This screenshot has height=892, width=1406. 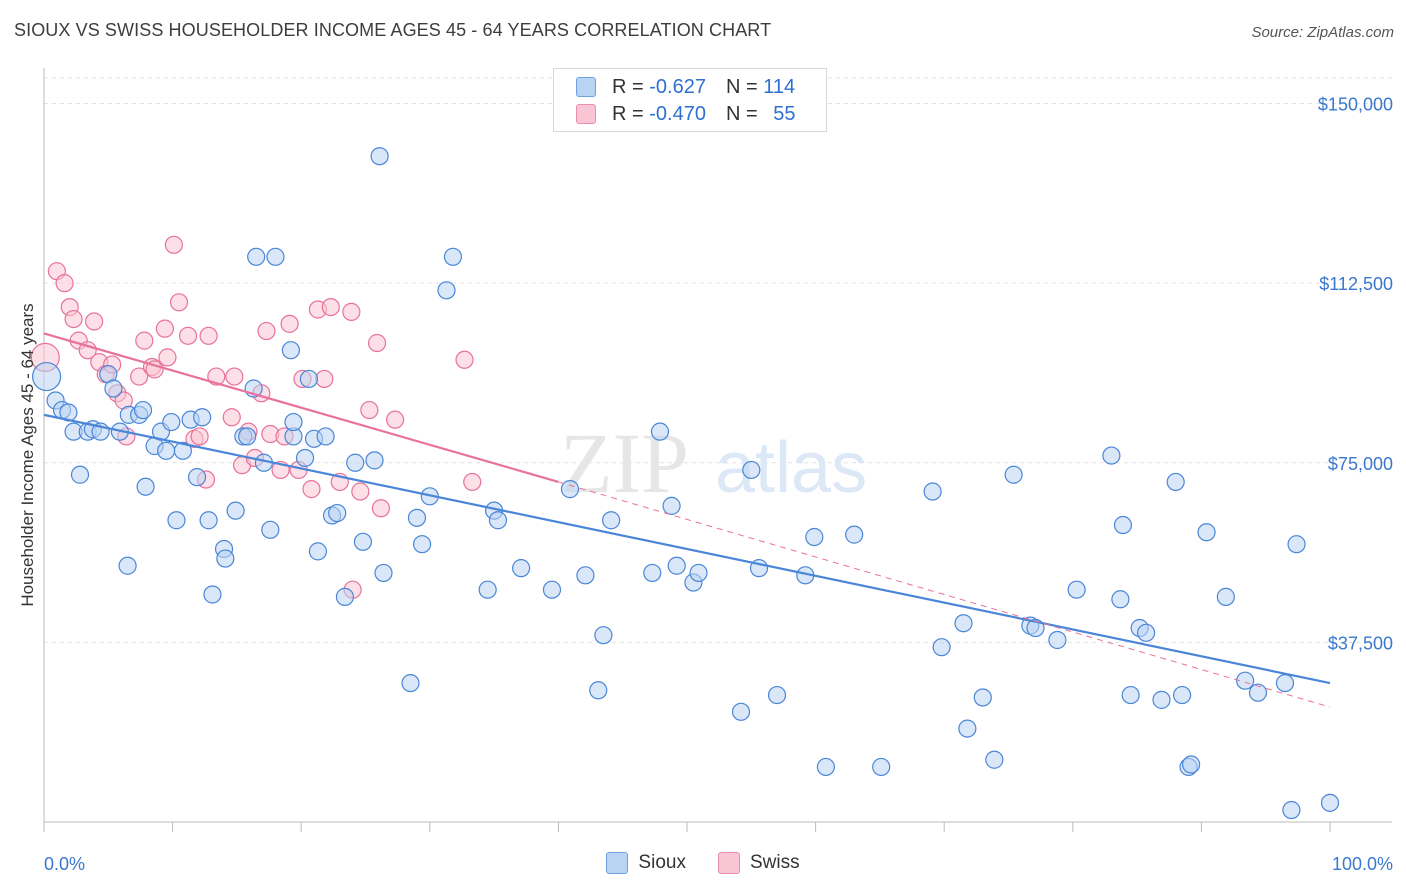 What do you see at coordinates (1360, 464) in the screenshot?
I see `y-tick-label: $75,000` at bounding box center [1360, 464].